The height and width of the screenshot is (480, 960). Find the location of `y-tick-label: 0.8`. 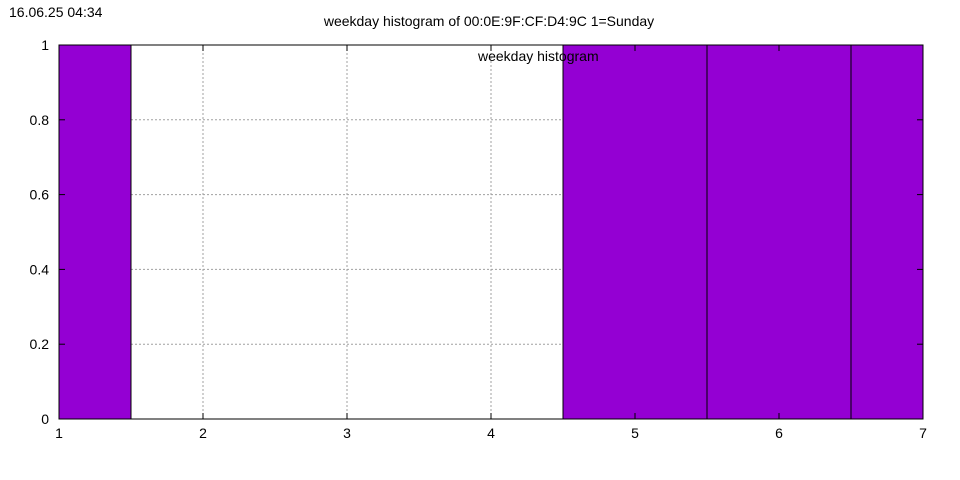

y-tick-label: 0.8 is located at coordinates (40, 120).